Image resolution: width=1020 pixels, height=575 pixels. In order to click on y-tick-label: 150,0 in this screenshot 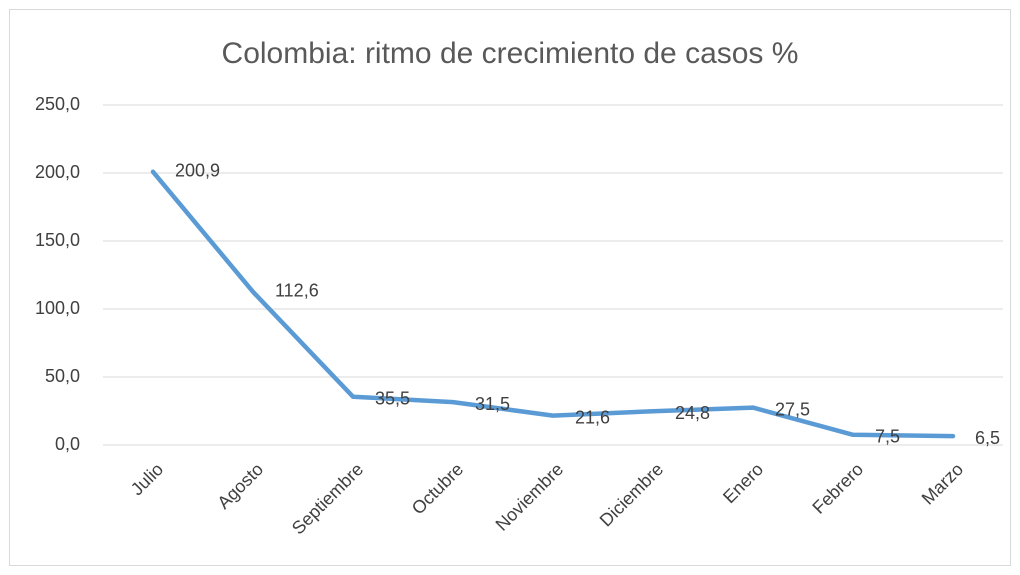, I will do `click(57, 240)`.